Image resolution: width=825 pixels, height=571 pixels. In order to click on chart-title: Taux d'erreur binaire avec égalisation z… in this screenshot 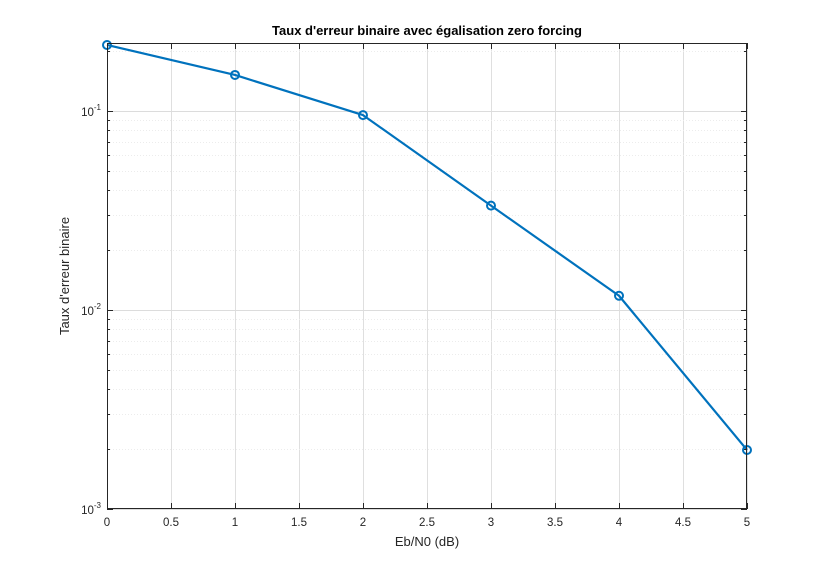, I will do `click(427, 30)`.